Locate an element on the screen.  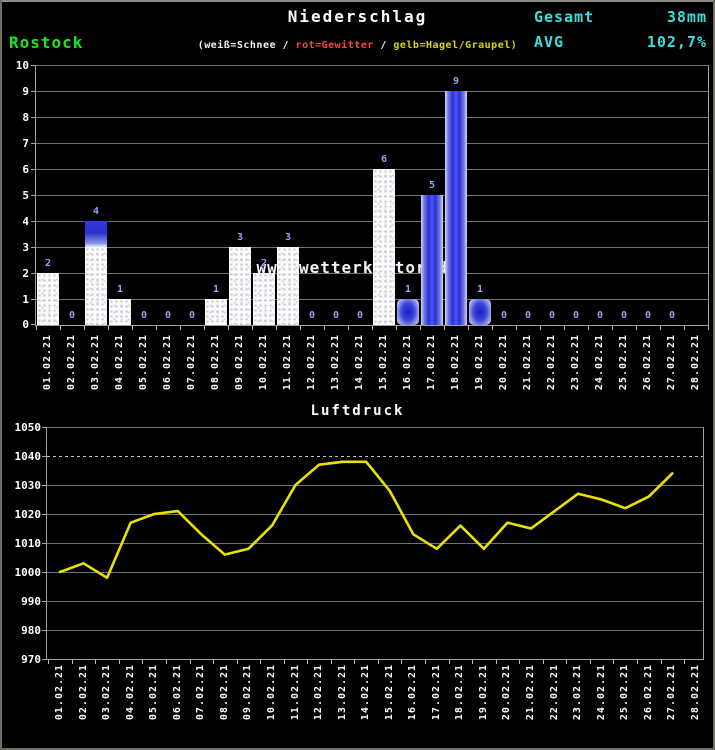
bar-value-03.02.21: 4 is located at coordinates (96, 211).